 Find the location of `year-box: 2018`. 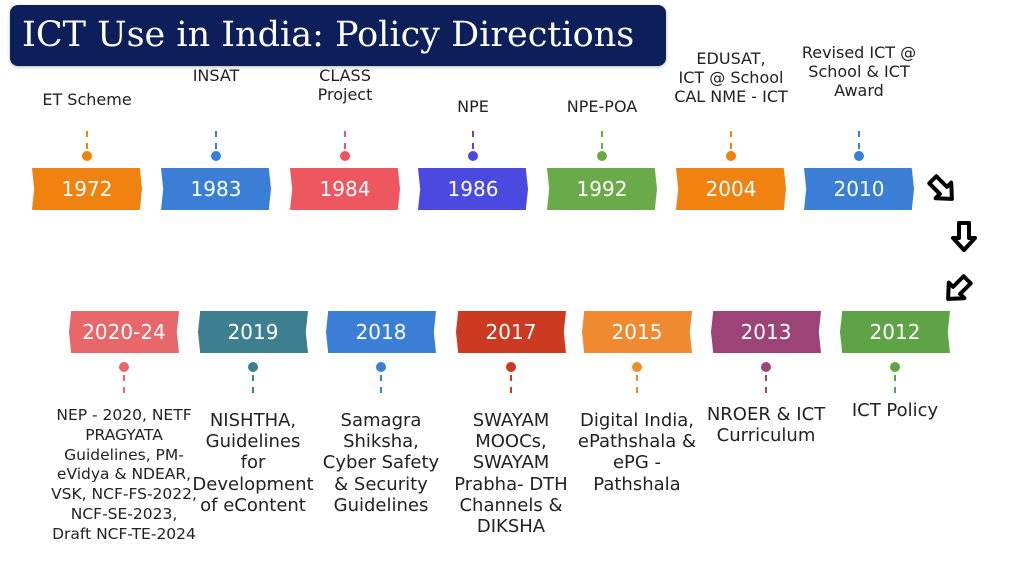

year-box: 2018 is located at coordinates (381, 332).